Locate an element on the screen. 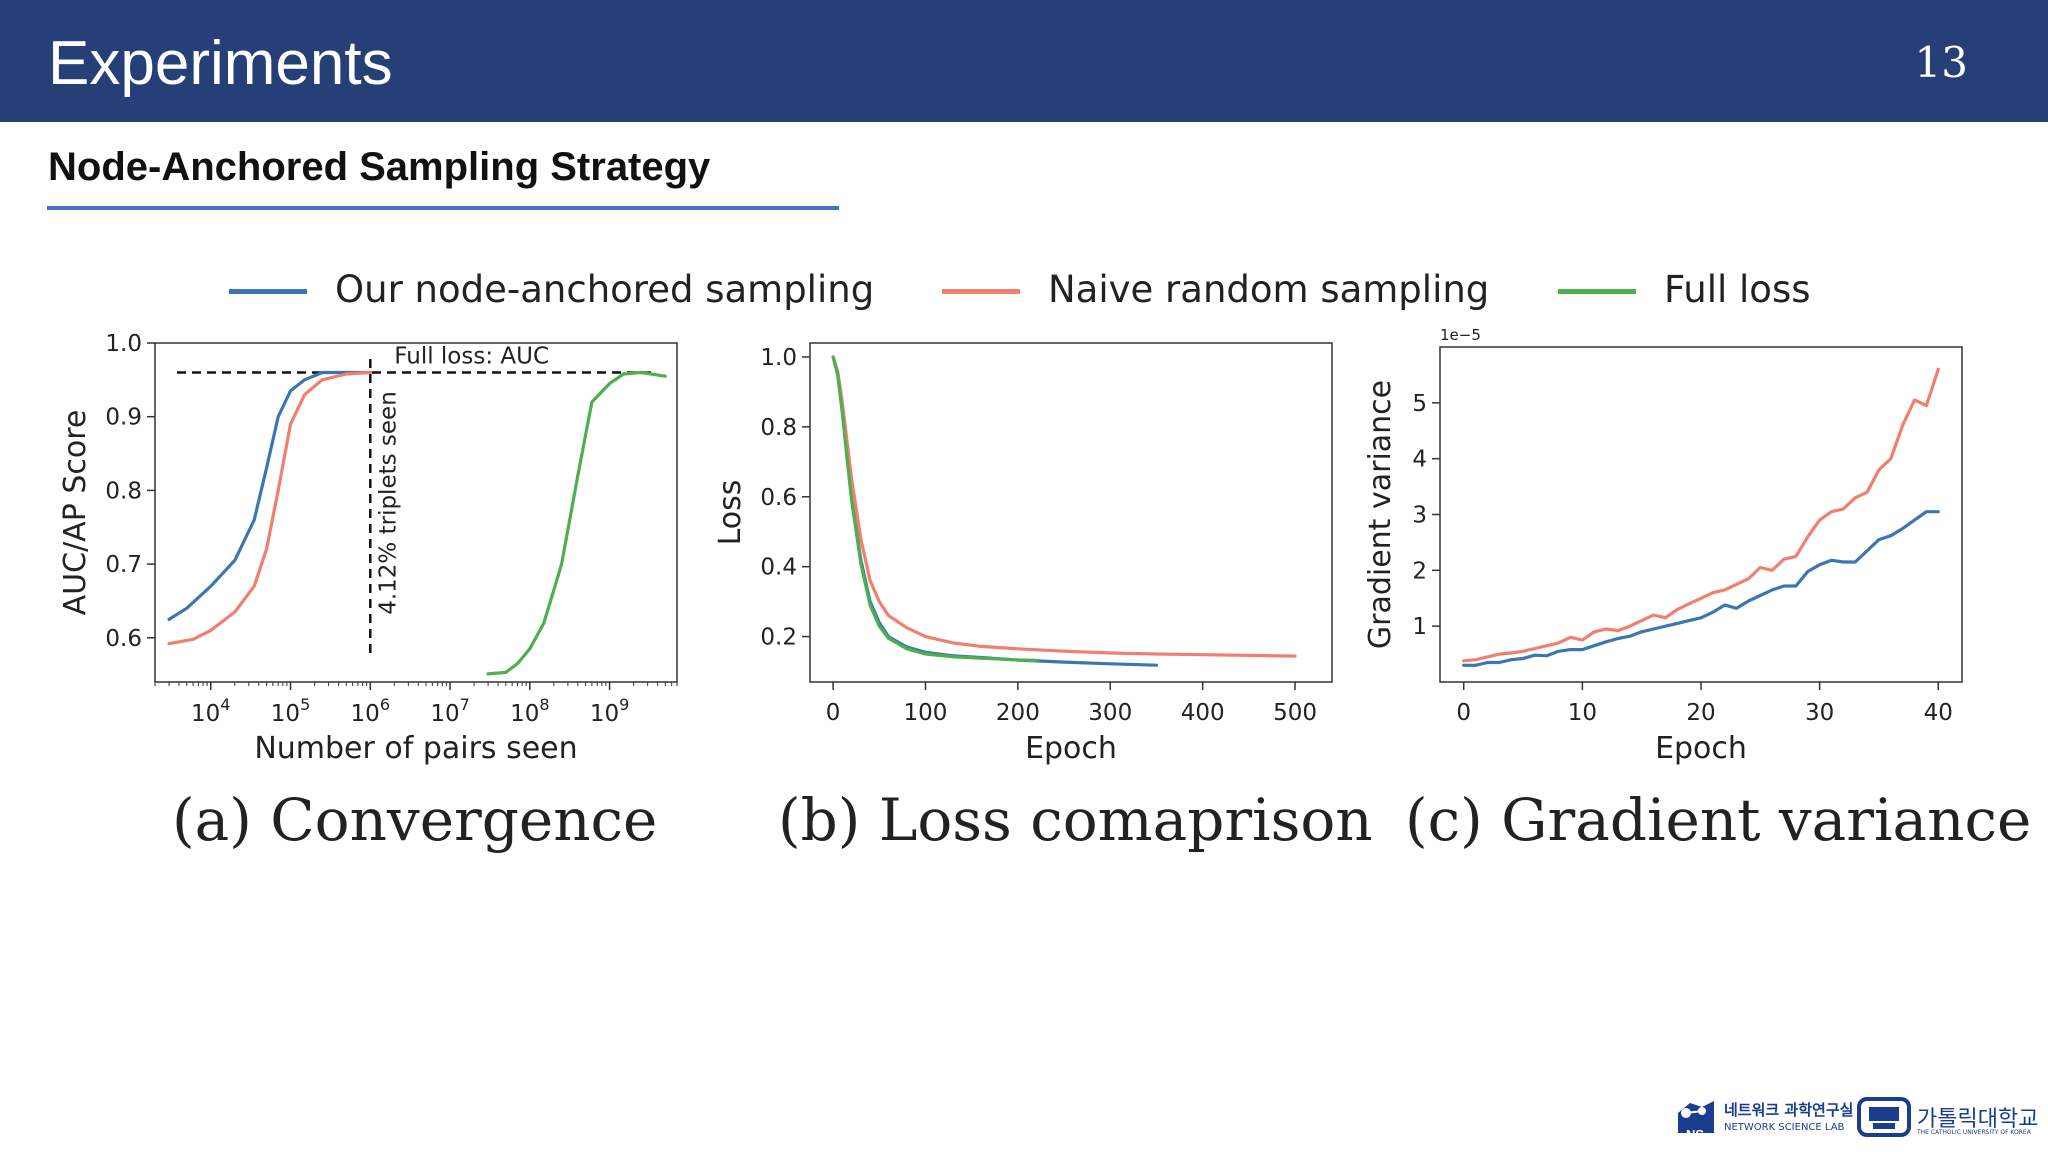 The height and width of the screenshot is (1152, 2048). catholic-university-logo: 가톨릭대학교 THE CATHOLIC UNIVERSITY OF KOREA is located at coordinates (1948, 1119).